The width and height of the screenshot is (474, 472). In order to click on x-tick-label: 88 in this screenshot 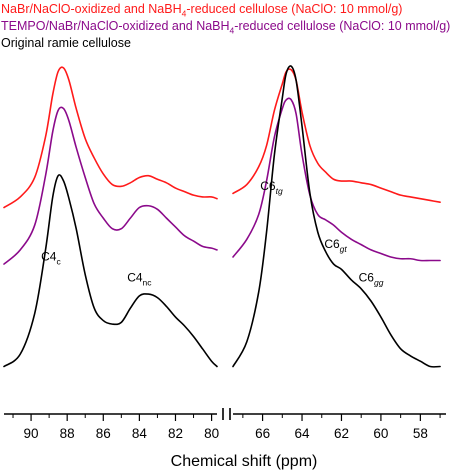, I will do `click(67, 433)`.